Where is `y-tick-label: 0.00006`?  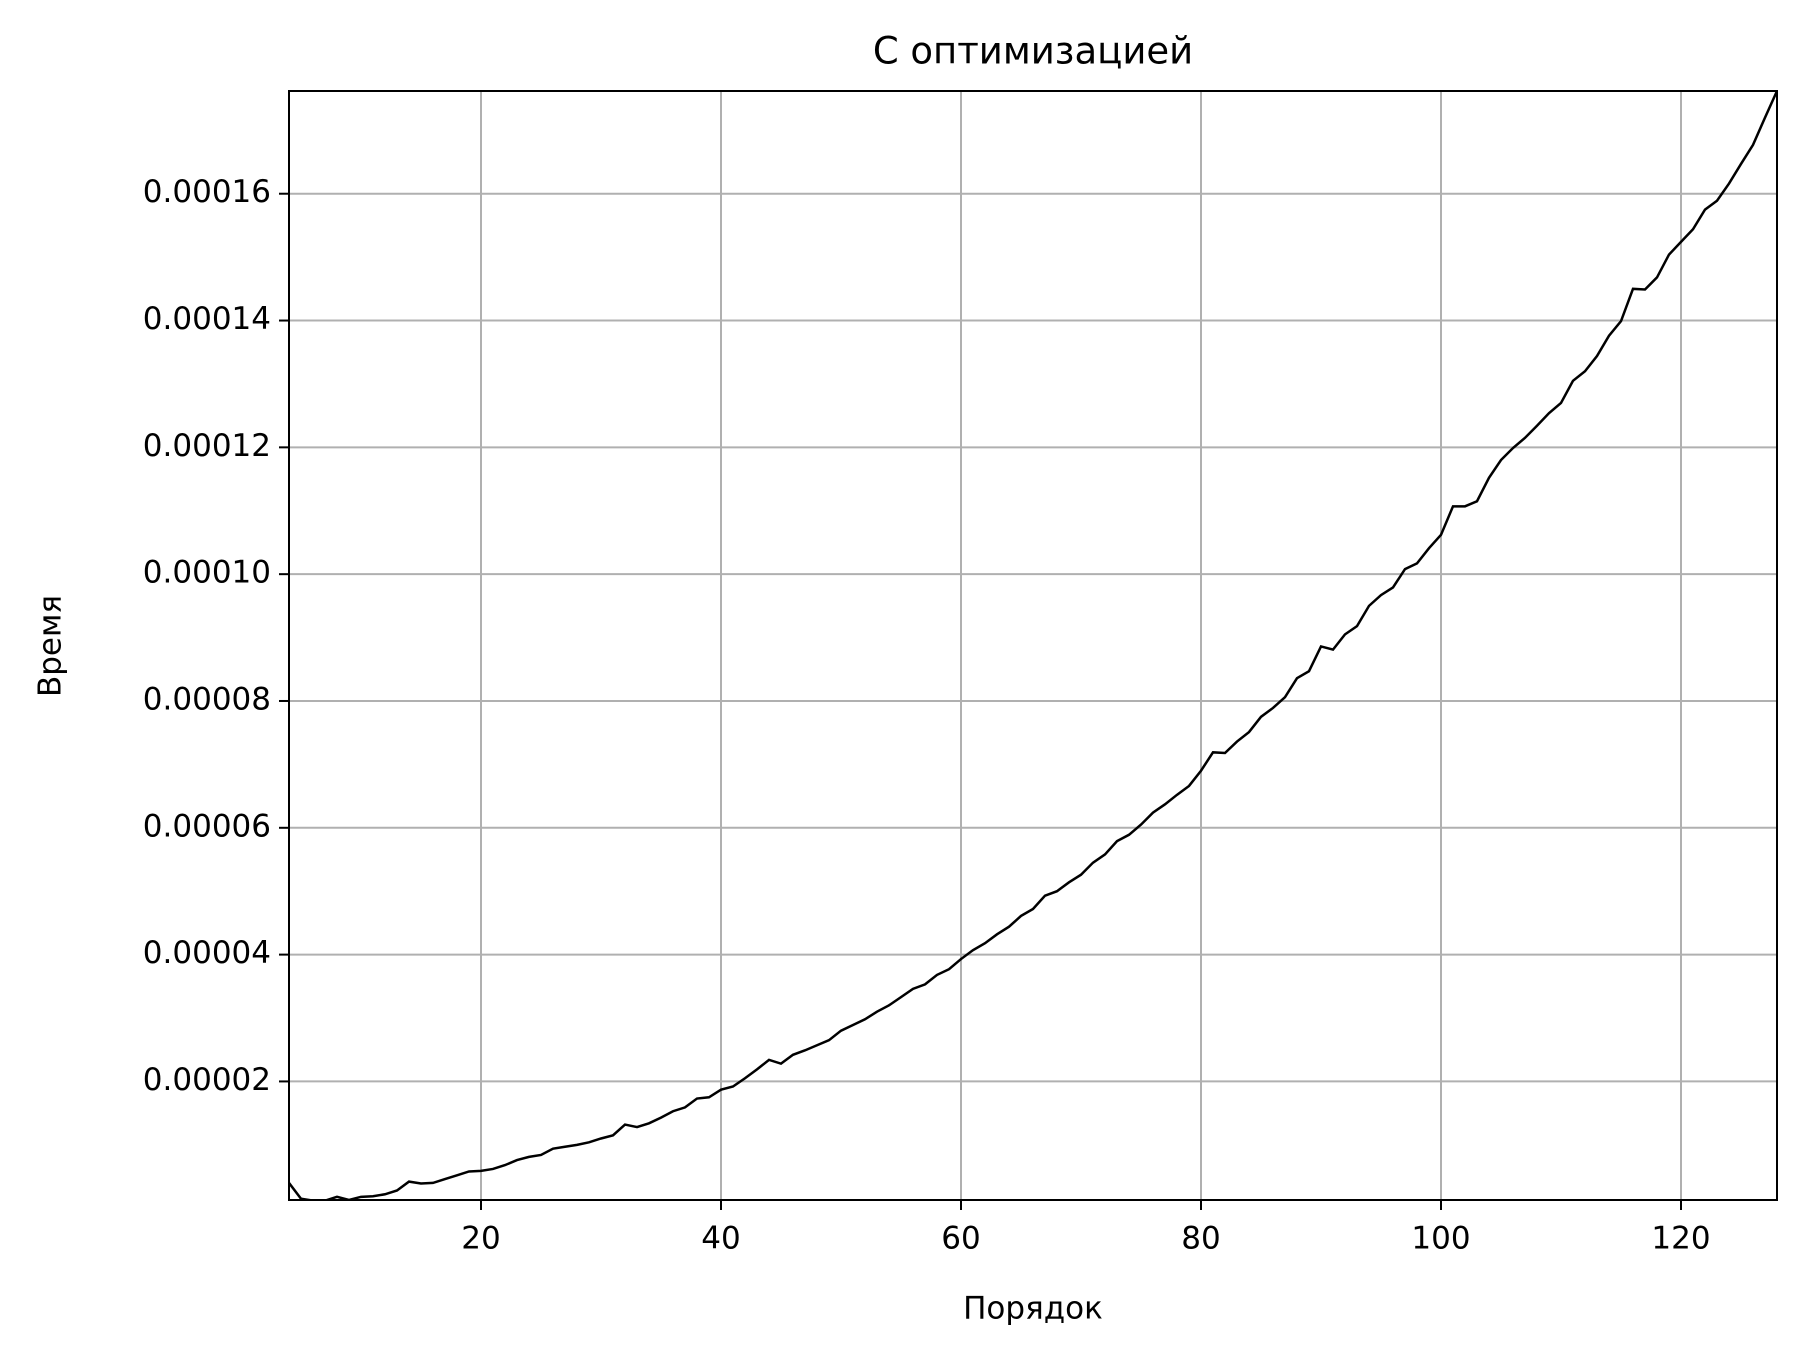 y-tick-label: 0.00006 is located at coordinates (207, 826).